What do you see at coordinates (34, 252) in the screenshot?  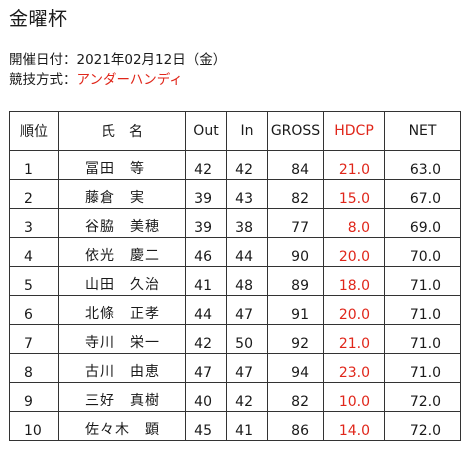 I see `cell-rank: 4` at bounding box center [34, 252].